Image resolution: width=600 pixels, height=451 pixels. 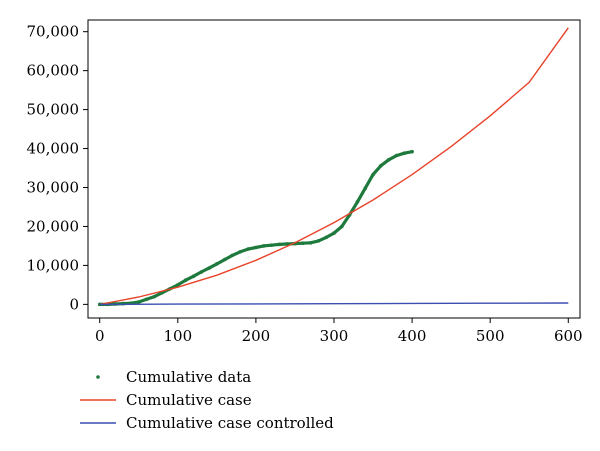 I want to click on legend-label-cumulative-case: Cumulative case, so click(x=189, y=400).